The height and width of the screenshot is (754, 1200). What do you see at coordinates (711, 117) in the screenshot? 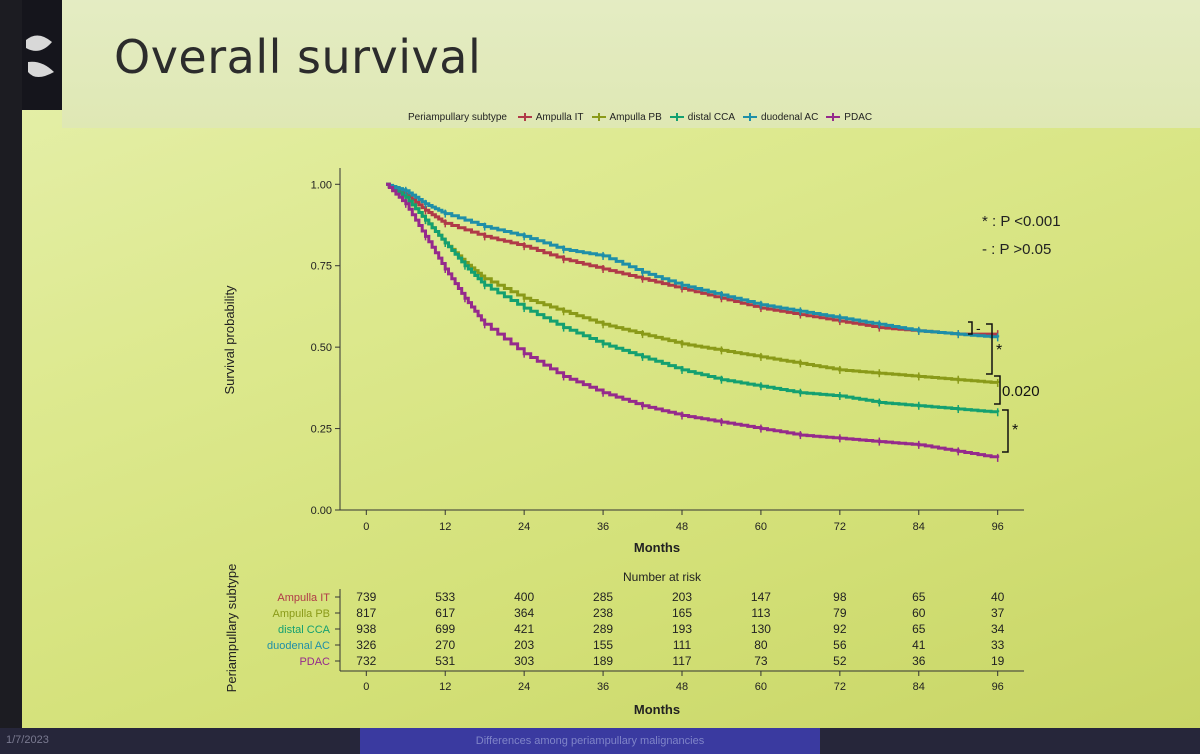
I see `legend-label: distal CCA` at bounding box center [711, 117].